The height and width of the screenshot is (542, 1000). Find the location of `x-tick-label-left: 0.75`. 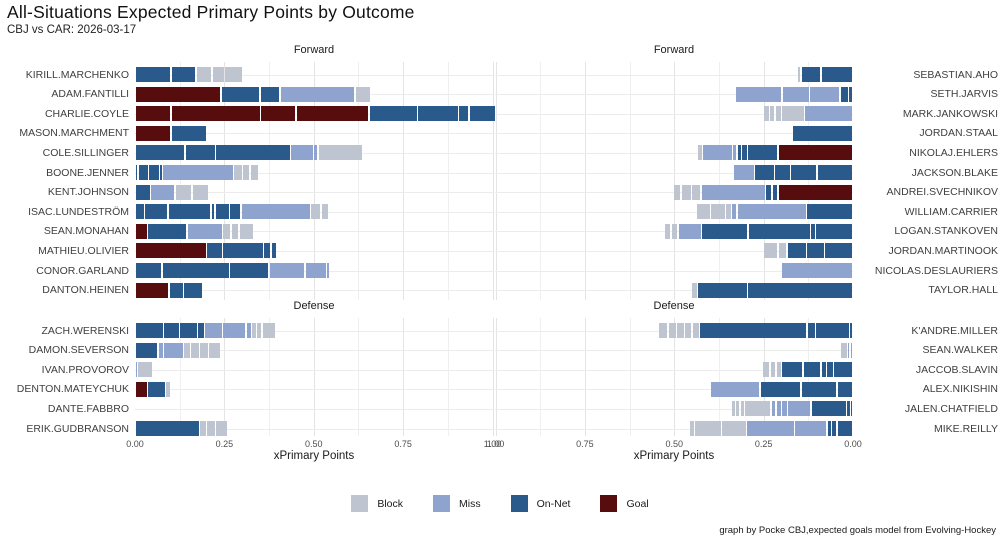

x-tick-label-left: 0.75 is located at coordinates (403, 444).